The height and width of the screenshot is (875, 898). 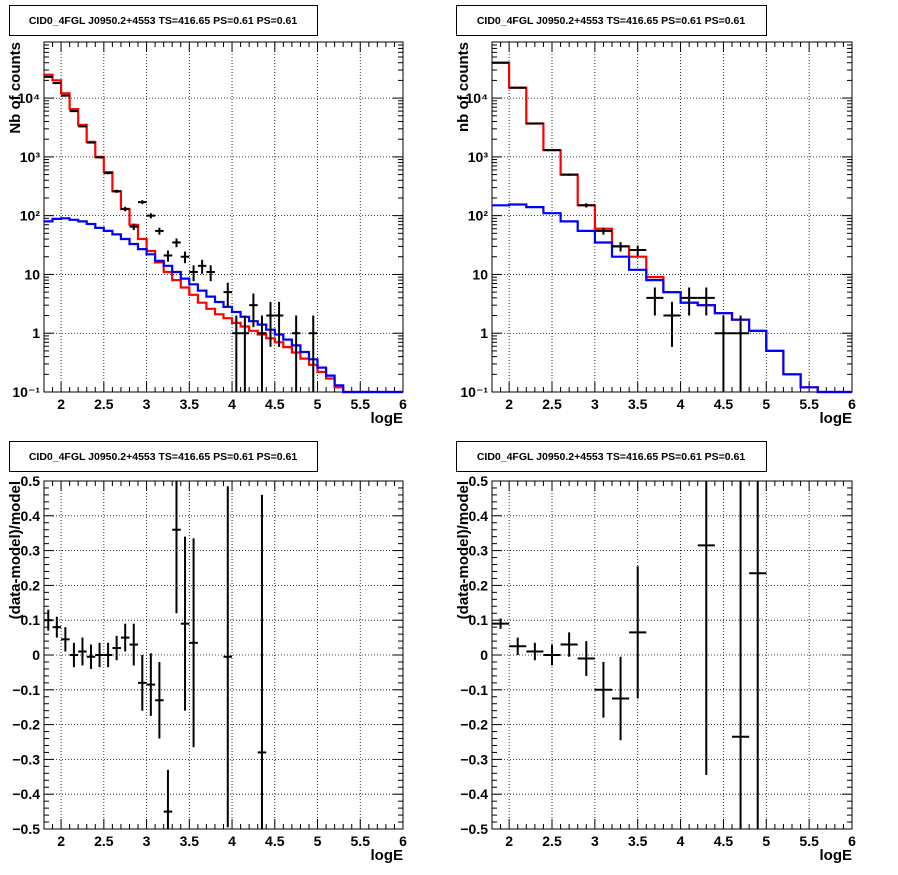 What do you see at coordinates (15, 88) in the screenshot?
I see `y-axis-label: Nb of counts` at bounding box center [15, 88].